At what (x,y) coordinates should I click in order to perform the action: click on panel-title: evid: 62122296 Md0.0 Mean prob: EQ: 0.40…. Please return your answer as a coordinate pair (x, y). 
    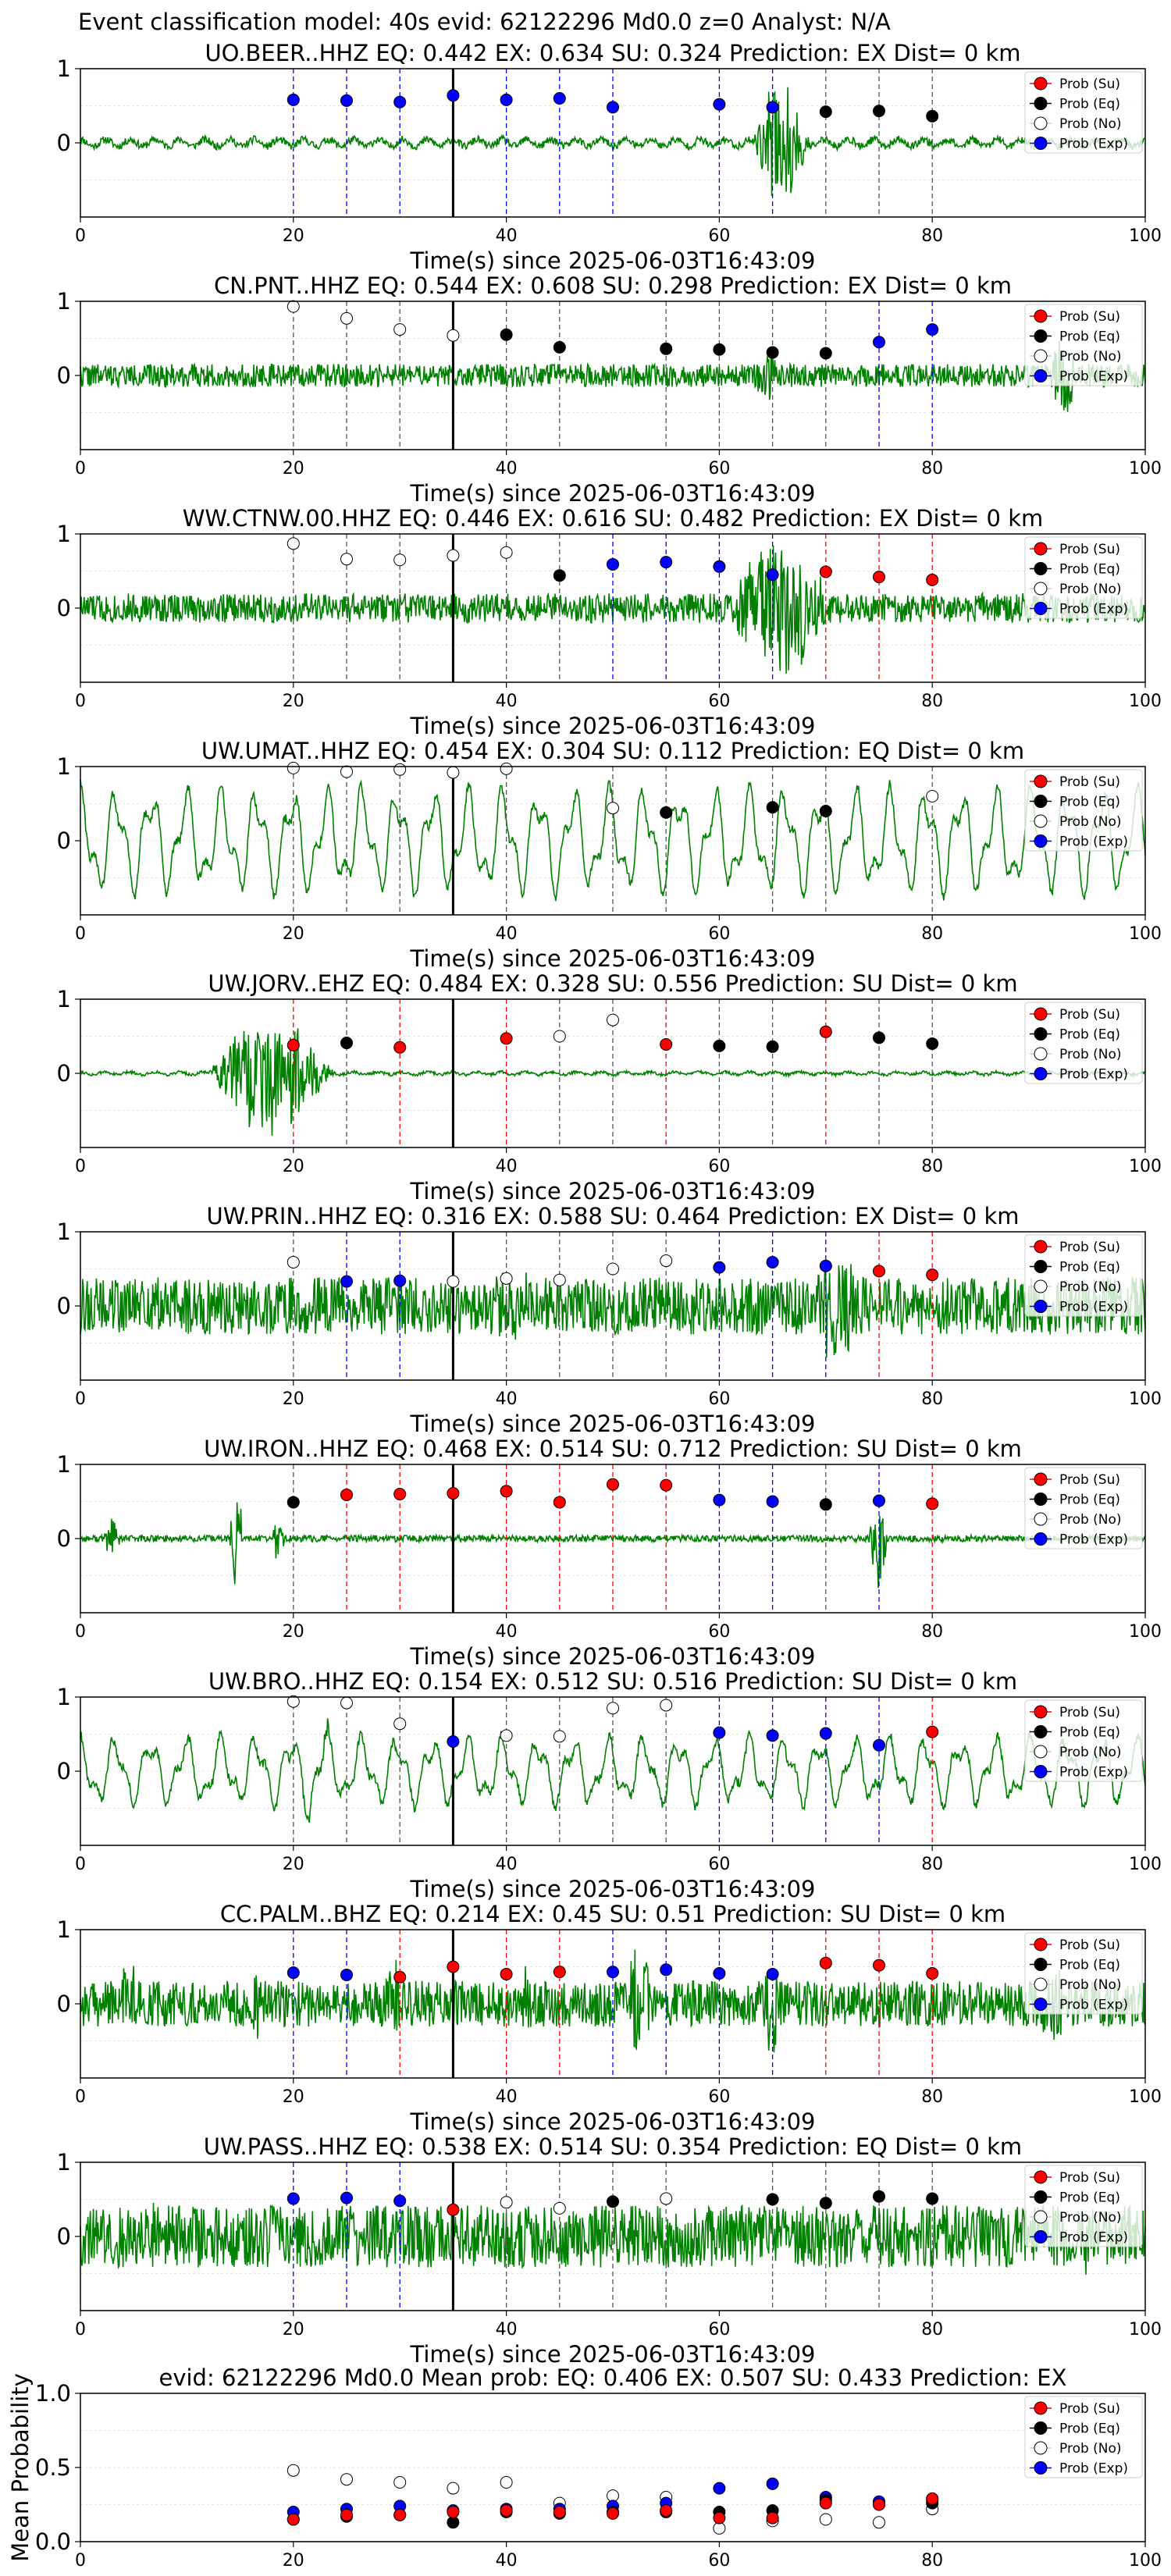
    Looking at the image, I should click on (612, 2377).